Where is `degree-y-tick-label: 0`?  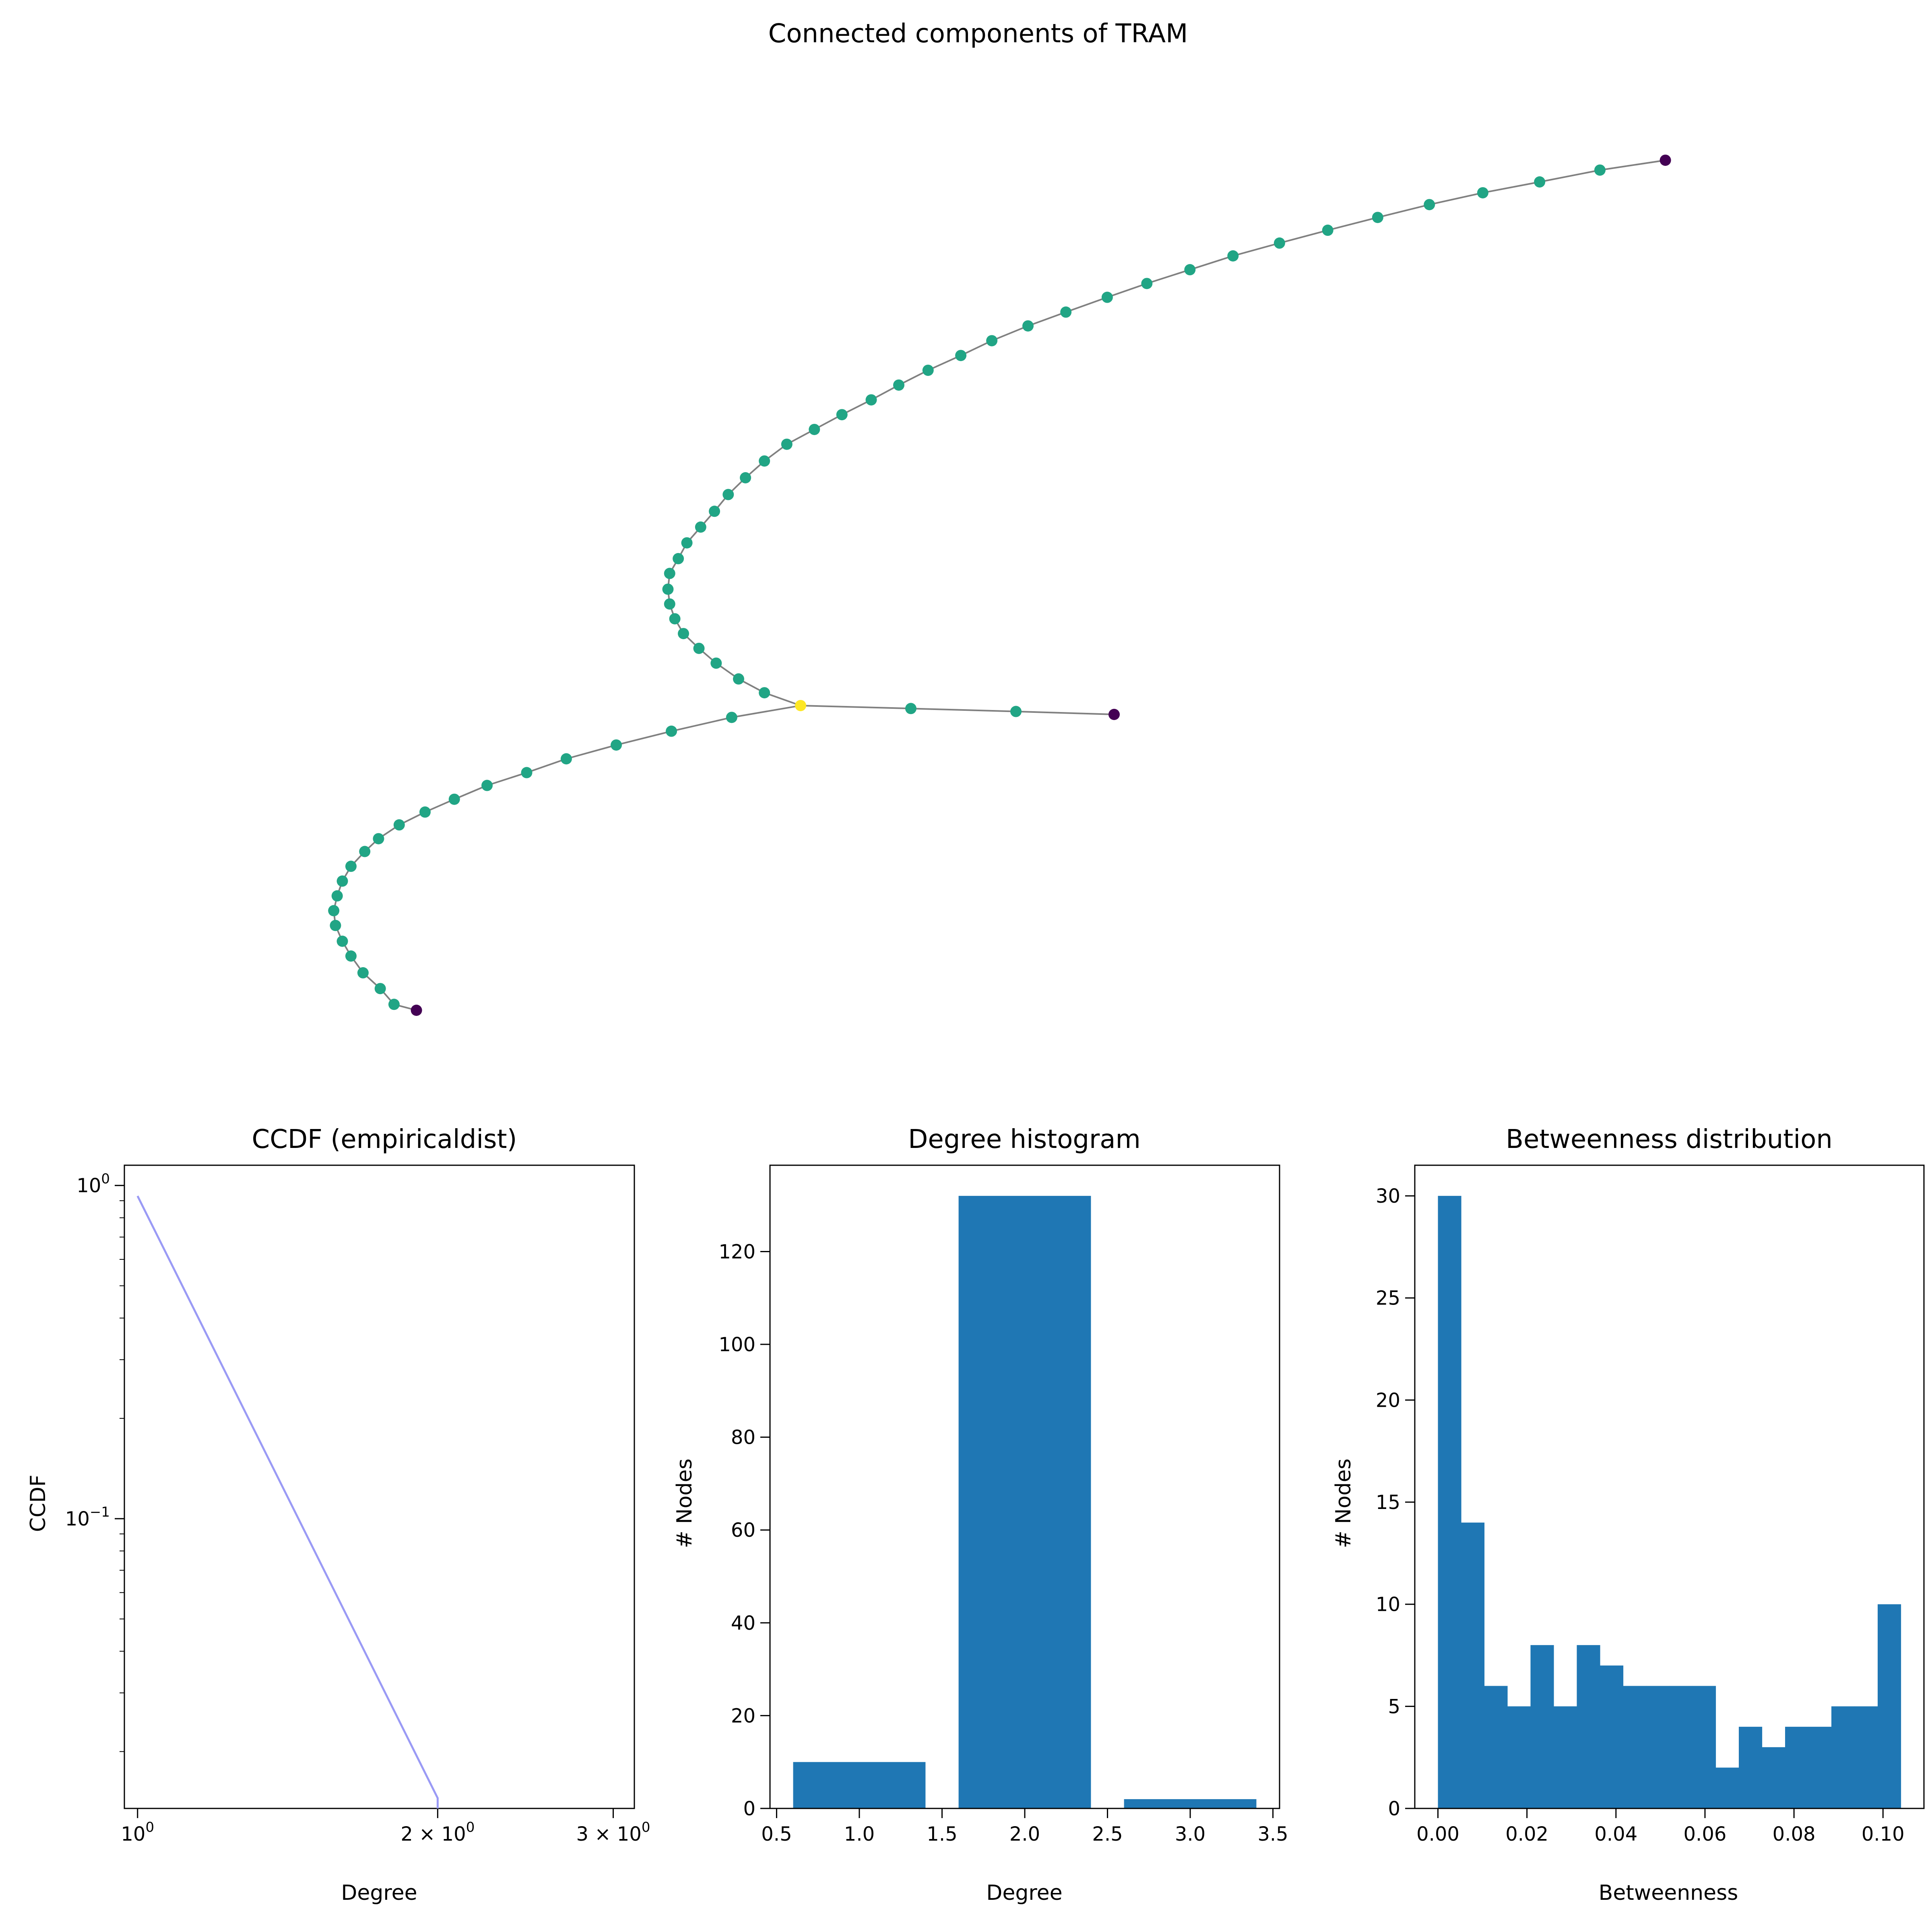 degree-y-tick-label: 0 is located at coordinates (749, 1809).